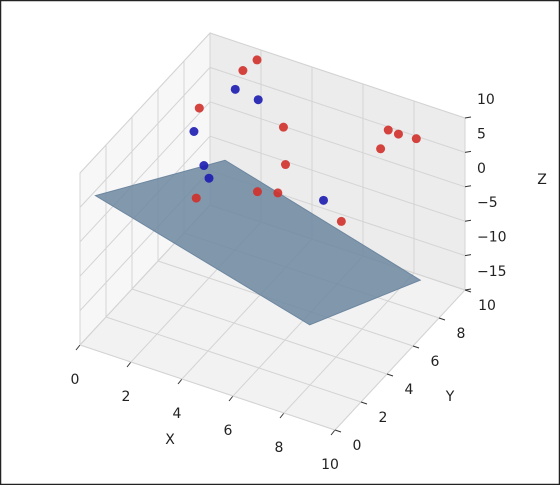 Image resolution: width=560 pixels, height=485 pixels. Describe the element at coordinates (542, 180) in the screenshot. I see `z-axis-label: Z` at that location.